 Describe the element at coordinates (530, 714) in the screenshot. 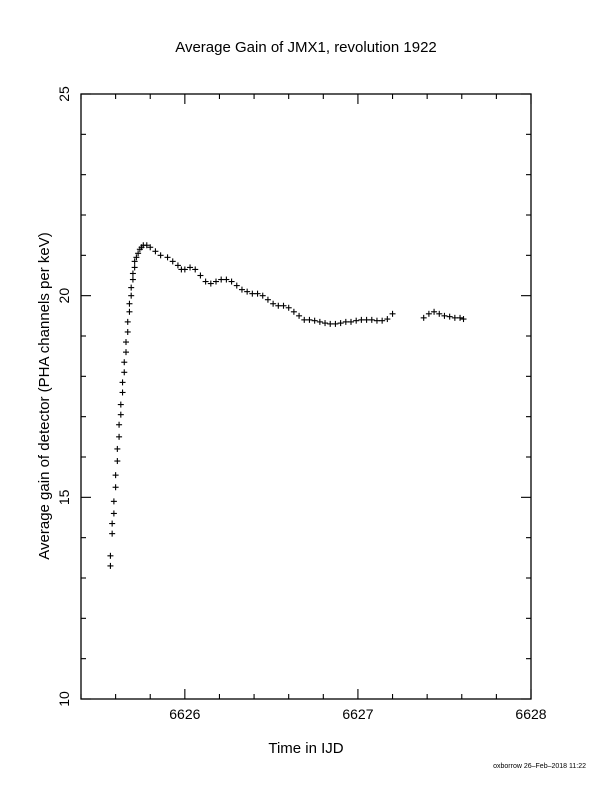

I see `x-tick-label: 6628` at that location.